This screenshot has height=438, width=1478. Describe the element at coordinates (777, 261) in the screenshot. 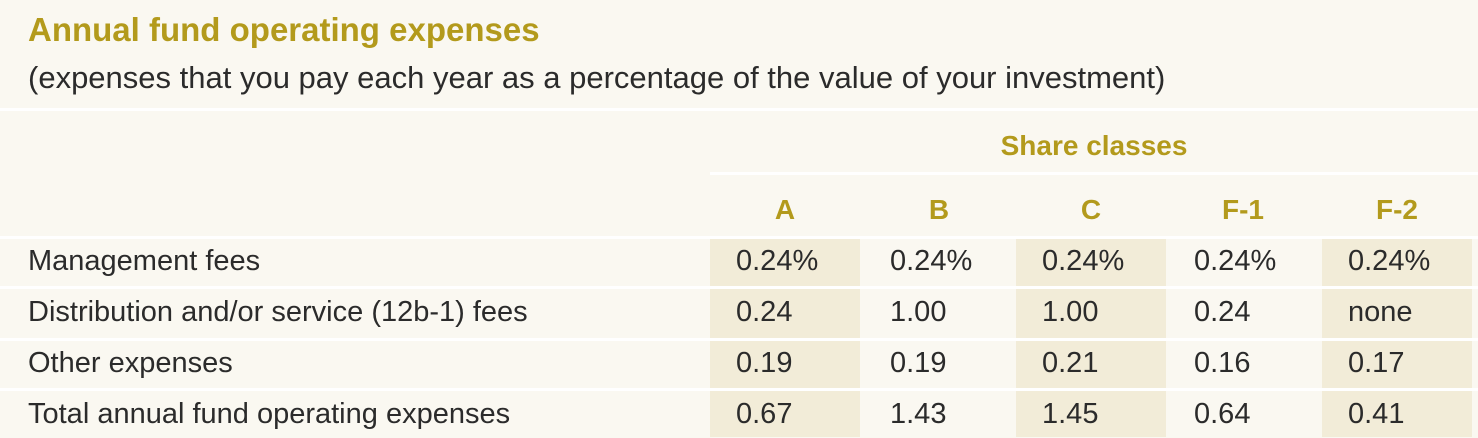

I see `cell-management-fees-a: 0.24%` at that location.